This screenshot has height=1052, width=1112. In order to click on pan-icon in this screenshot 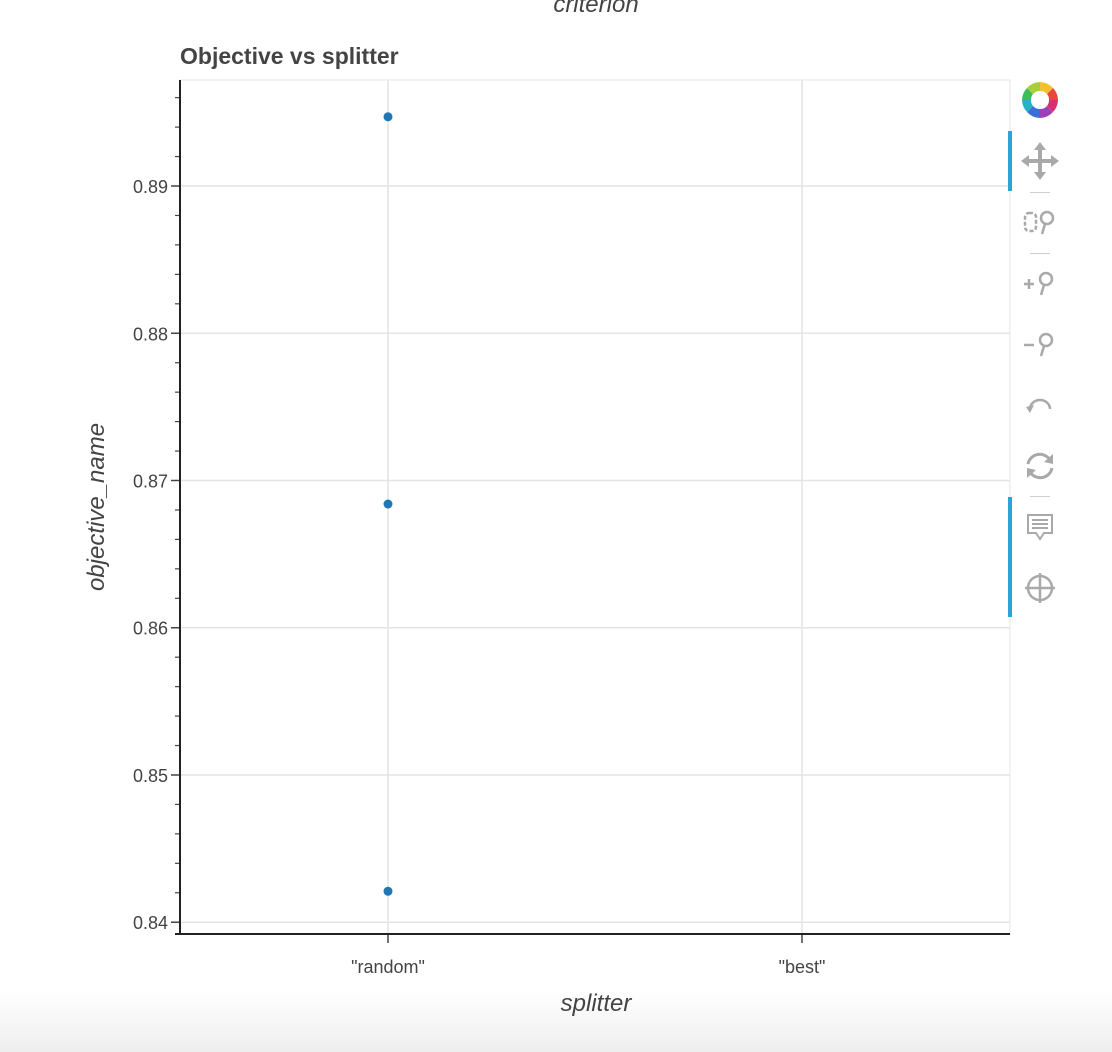, I will do `click(1040, 161)`.